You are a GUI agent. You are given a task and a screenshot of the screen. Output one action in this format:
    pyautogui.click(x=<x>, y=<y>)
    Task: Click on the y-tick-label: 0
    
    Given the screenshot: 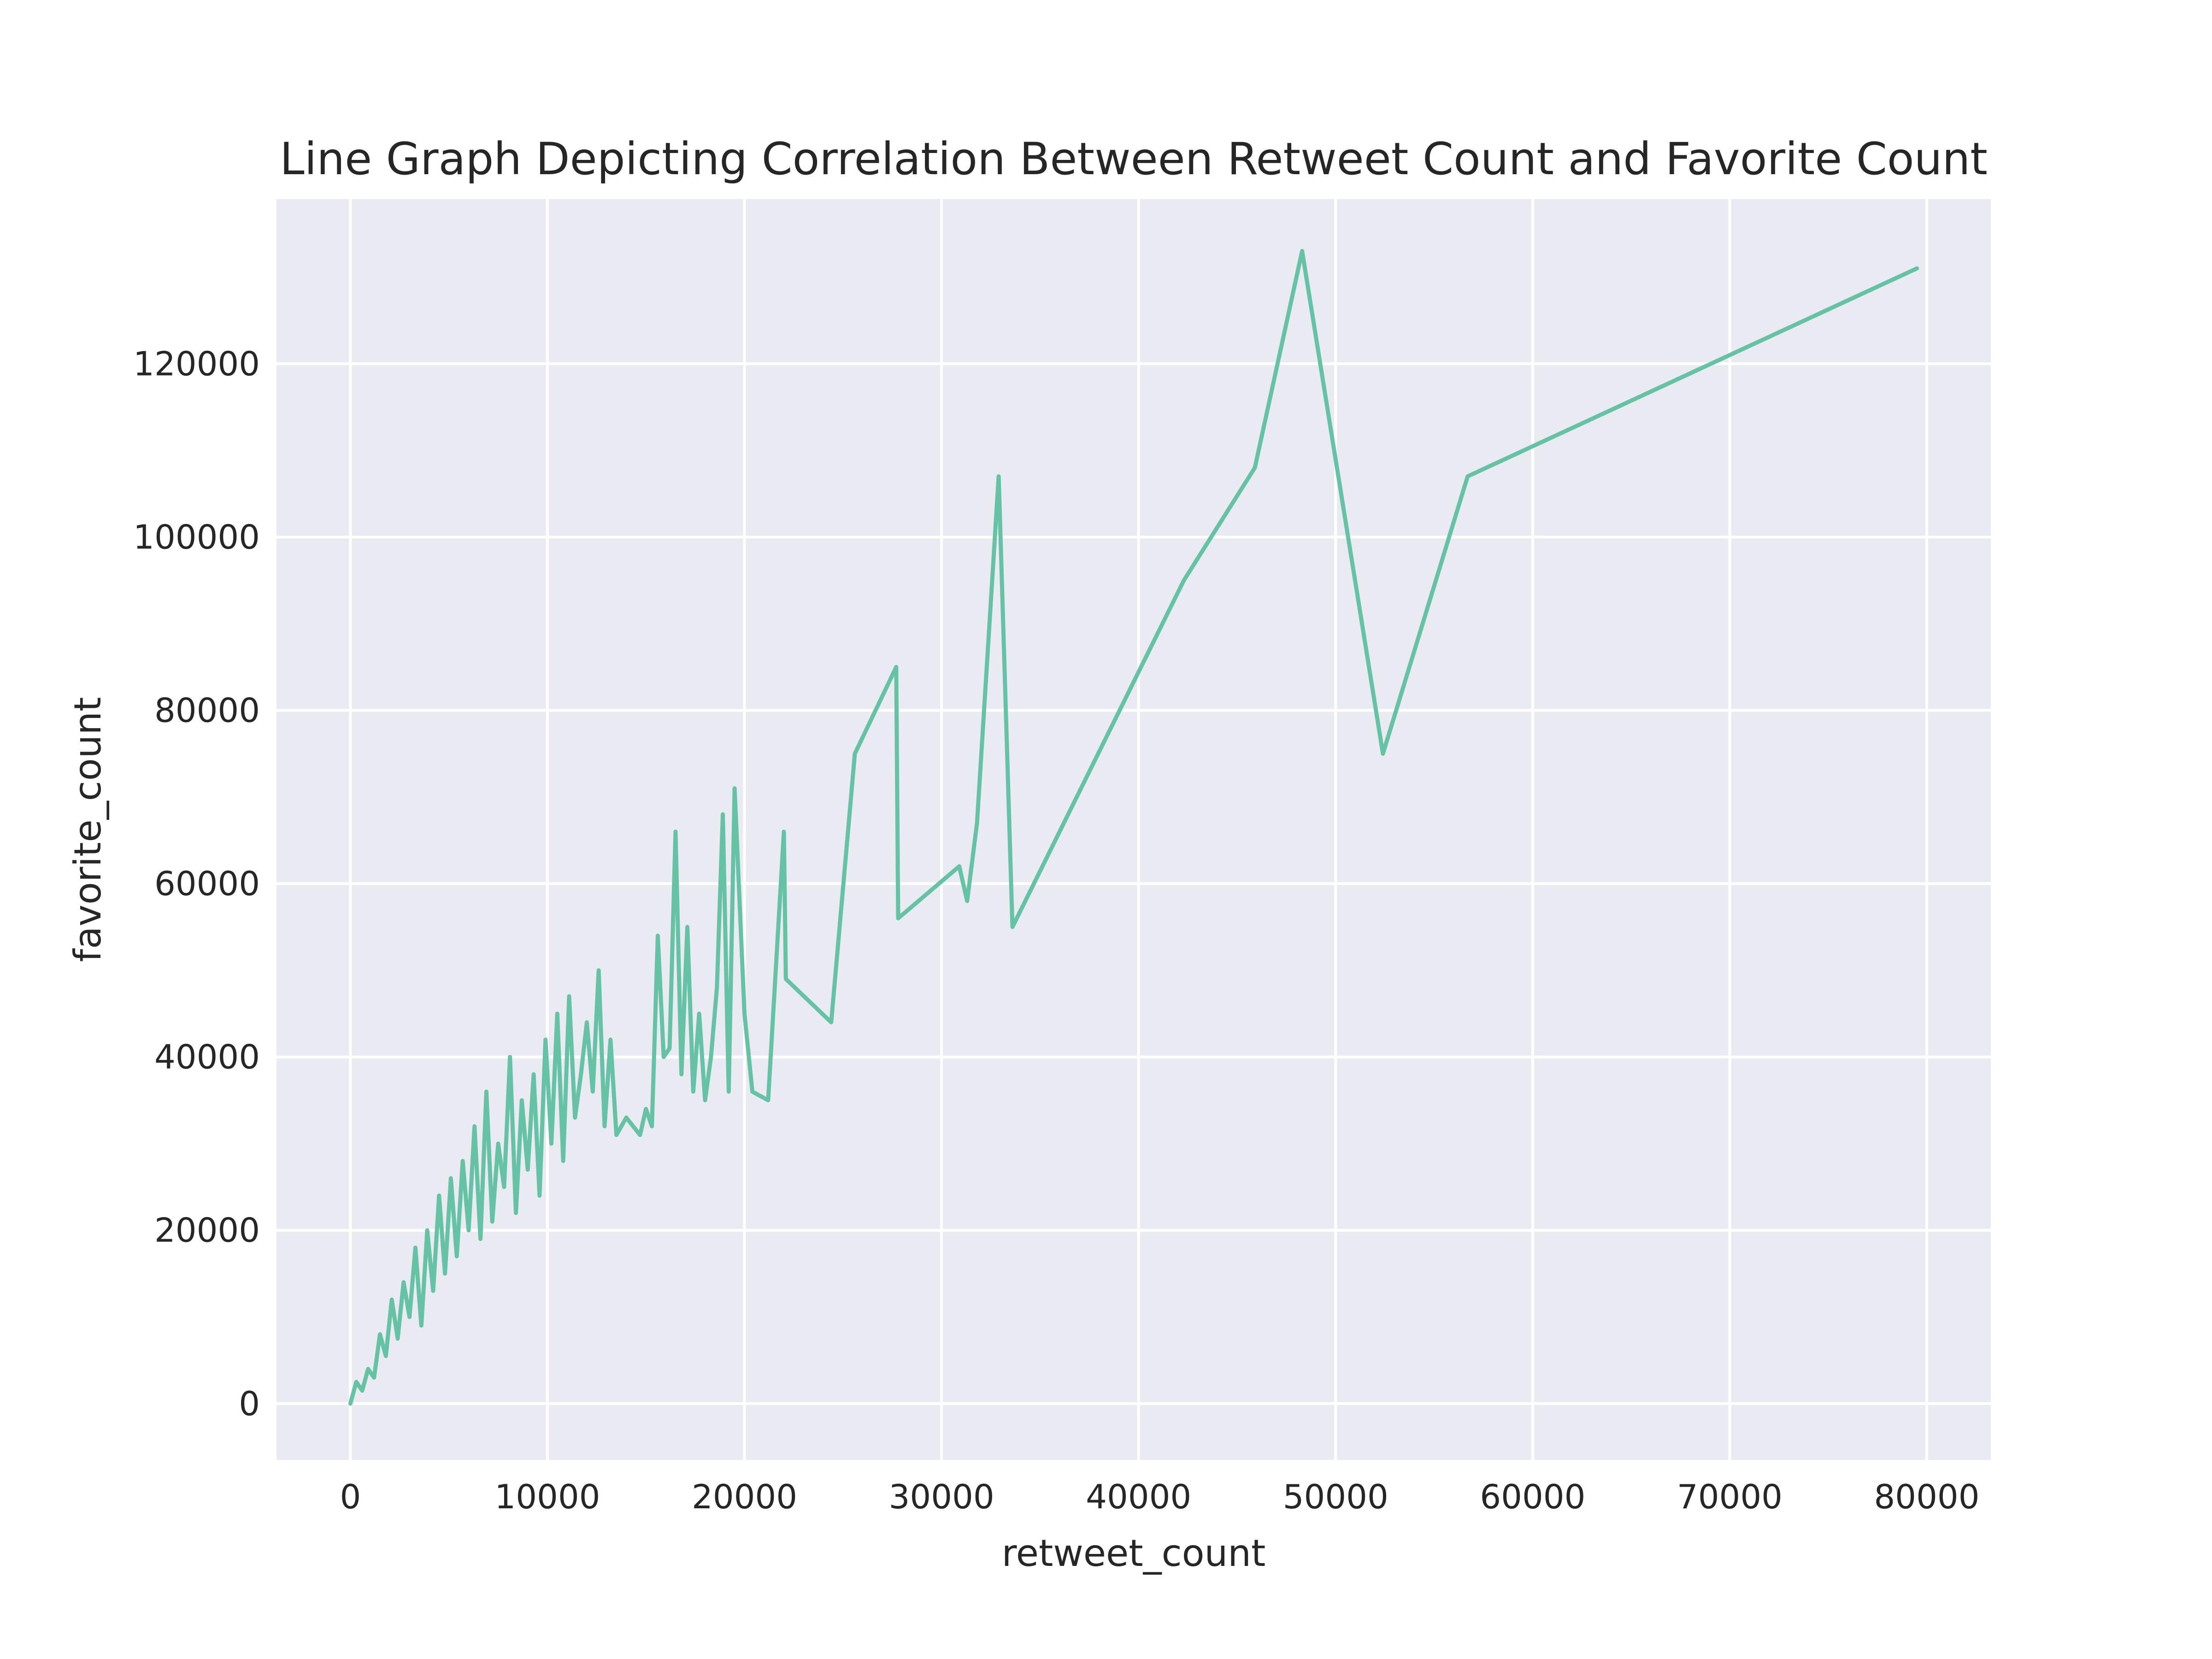 What is the action you would take?
    pyautogui.click(x=249, y=1403)
    